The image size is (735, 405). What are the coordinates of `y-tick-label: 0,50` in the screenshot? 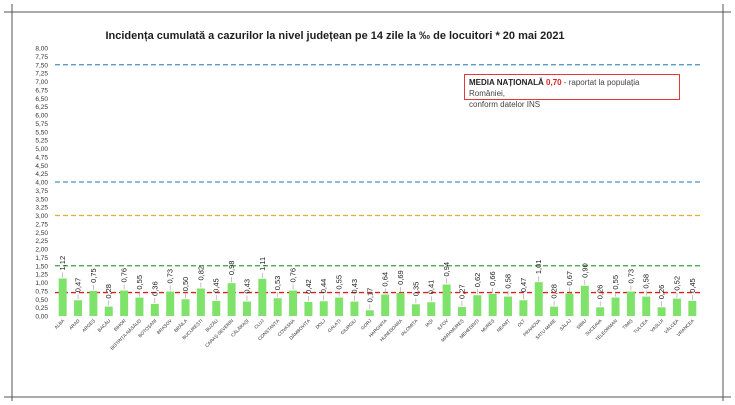 It's located at (41, 300).